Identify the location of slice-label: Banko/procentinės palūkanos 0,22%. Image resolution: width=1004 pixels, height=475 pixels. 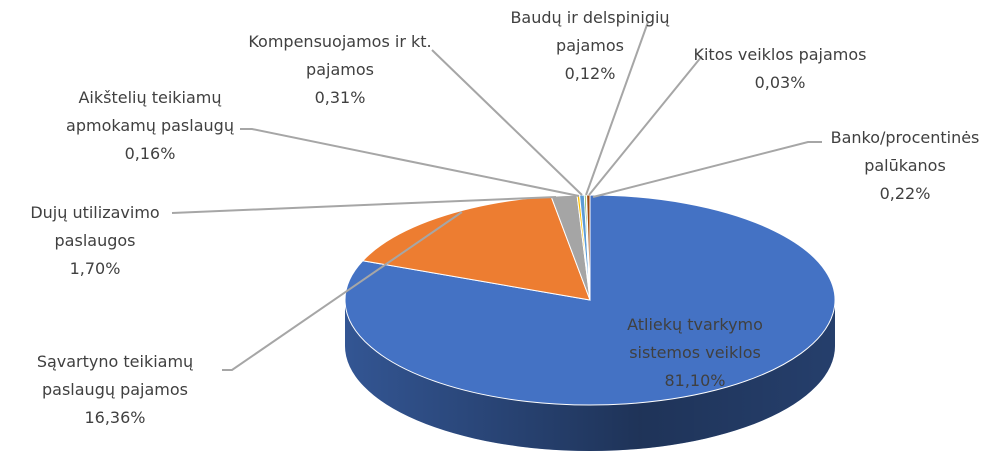
(905, 166).